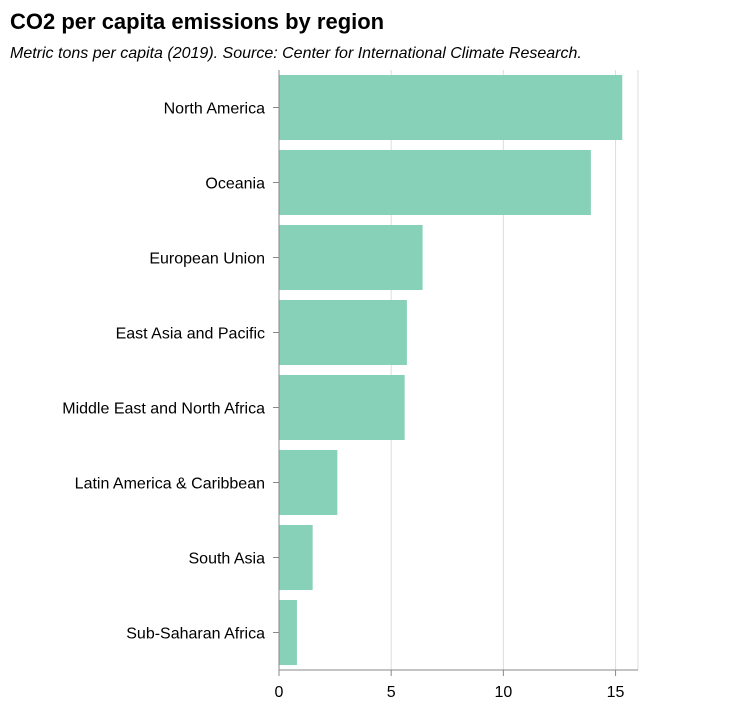 The width and height of the screenshot is (736, 714). Describe the element at coordinates (391, 692) in the screenshot. I see `x-tick-label: 5` at that location.